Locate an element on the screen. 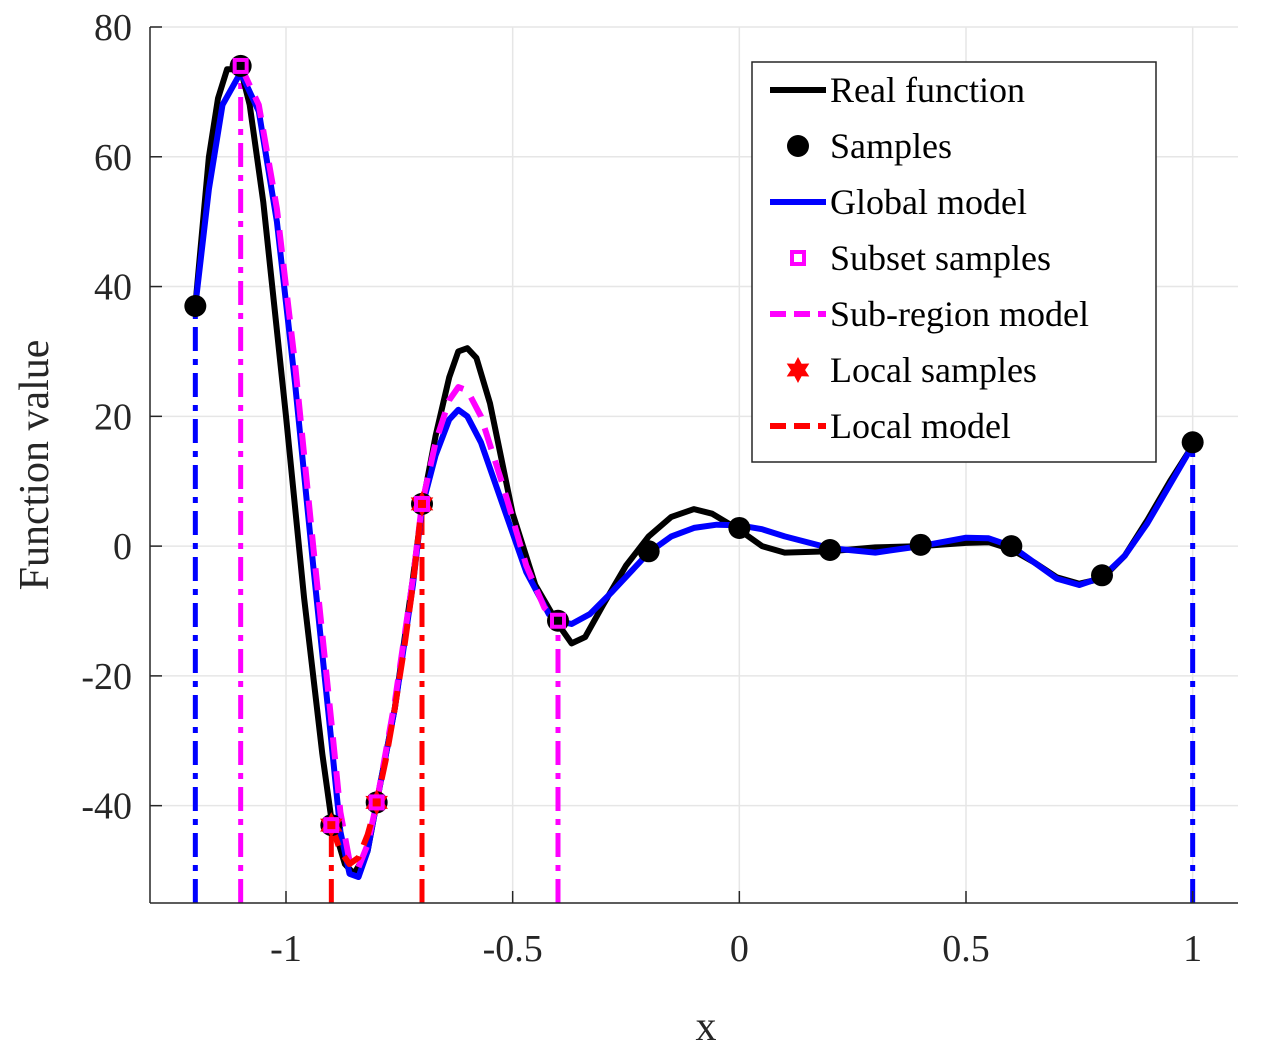  y-tick-label: 60 is located at coordinates (113, 158).